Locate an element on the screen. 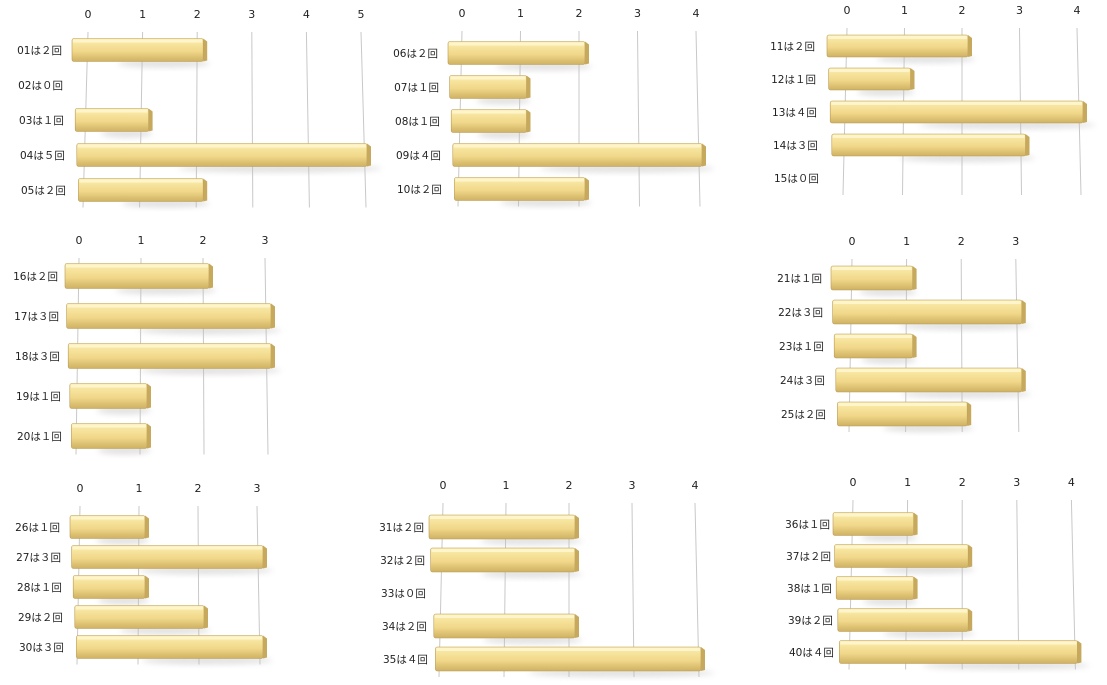 Image resolution: width=1107 pixels, height=685 pixels. category-label: 35は４回 is located at coordinates (405, 660).